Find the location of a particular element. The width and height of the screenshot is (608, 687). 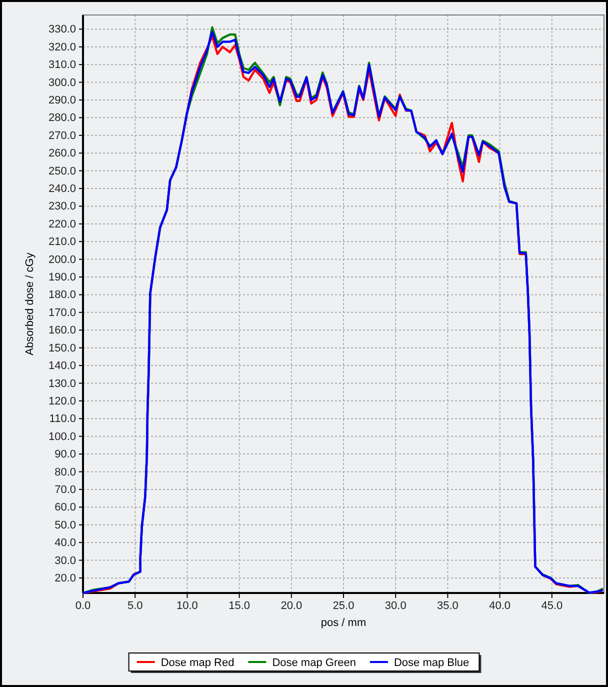

y-tick-label: 260.0 is located at coordinates (62, 154).